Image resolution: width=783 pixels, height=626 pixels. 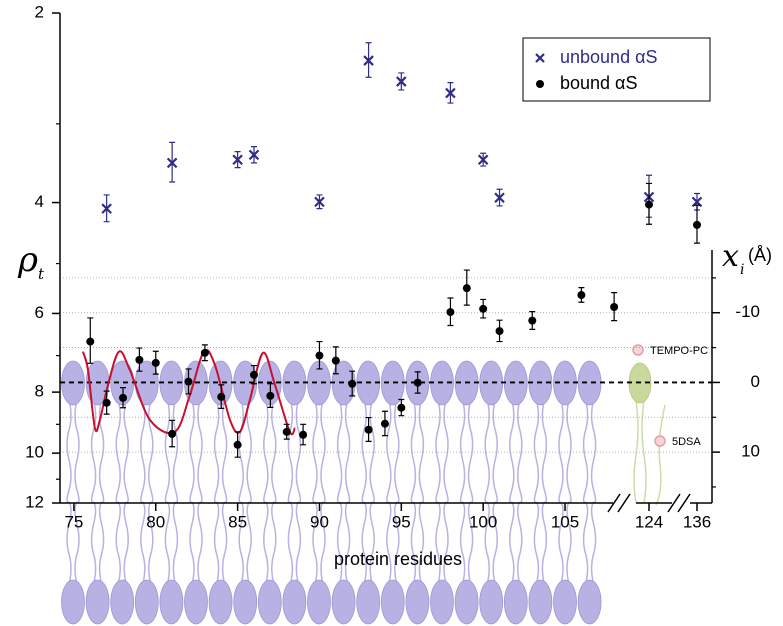 What do you see at coordinates (686, 442) in the screenshot?
I see `annotation: 5DSA` at bounding box center [686, 442].